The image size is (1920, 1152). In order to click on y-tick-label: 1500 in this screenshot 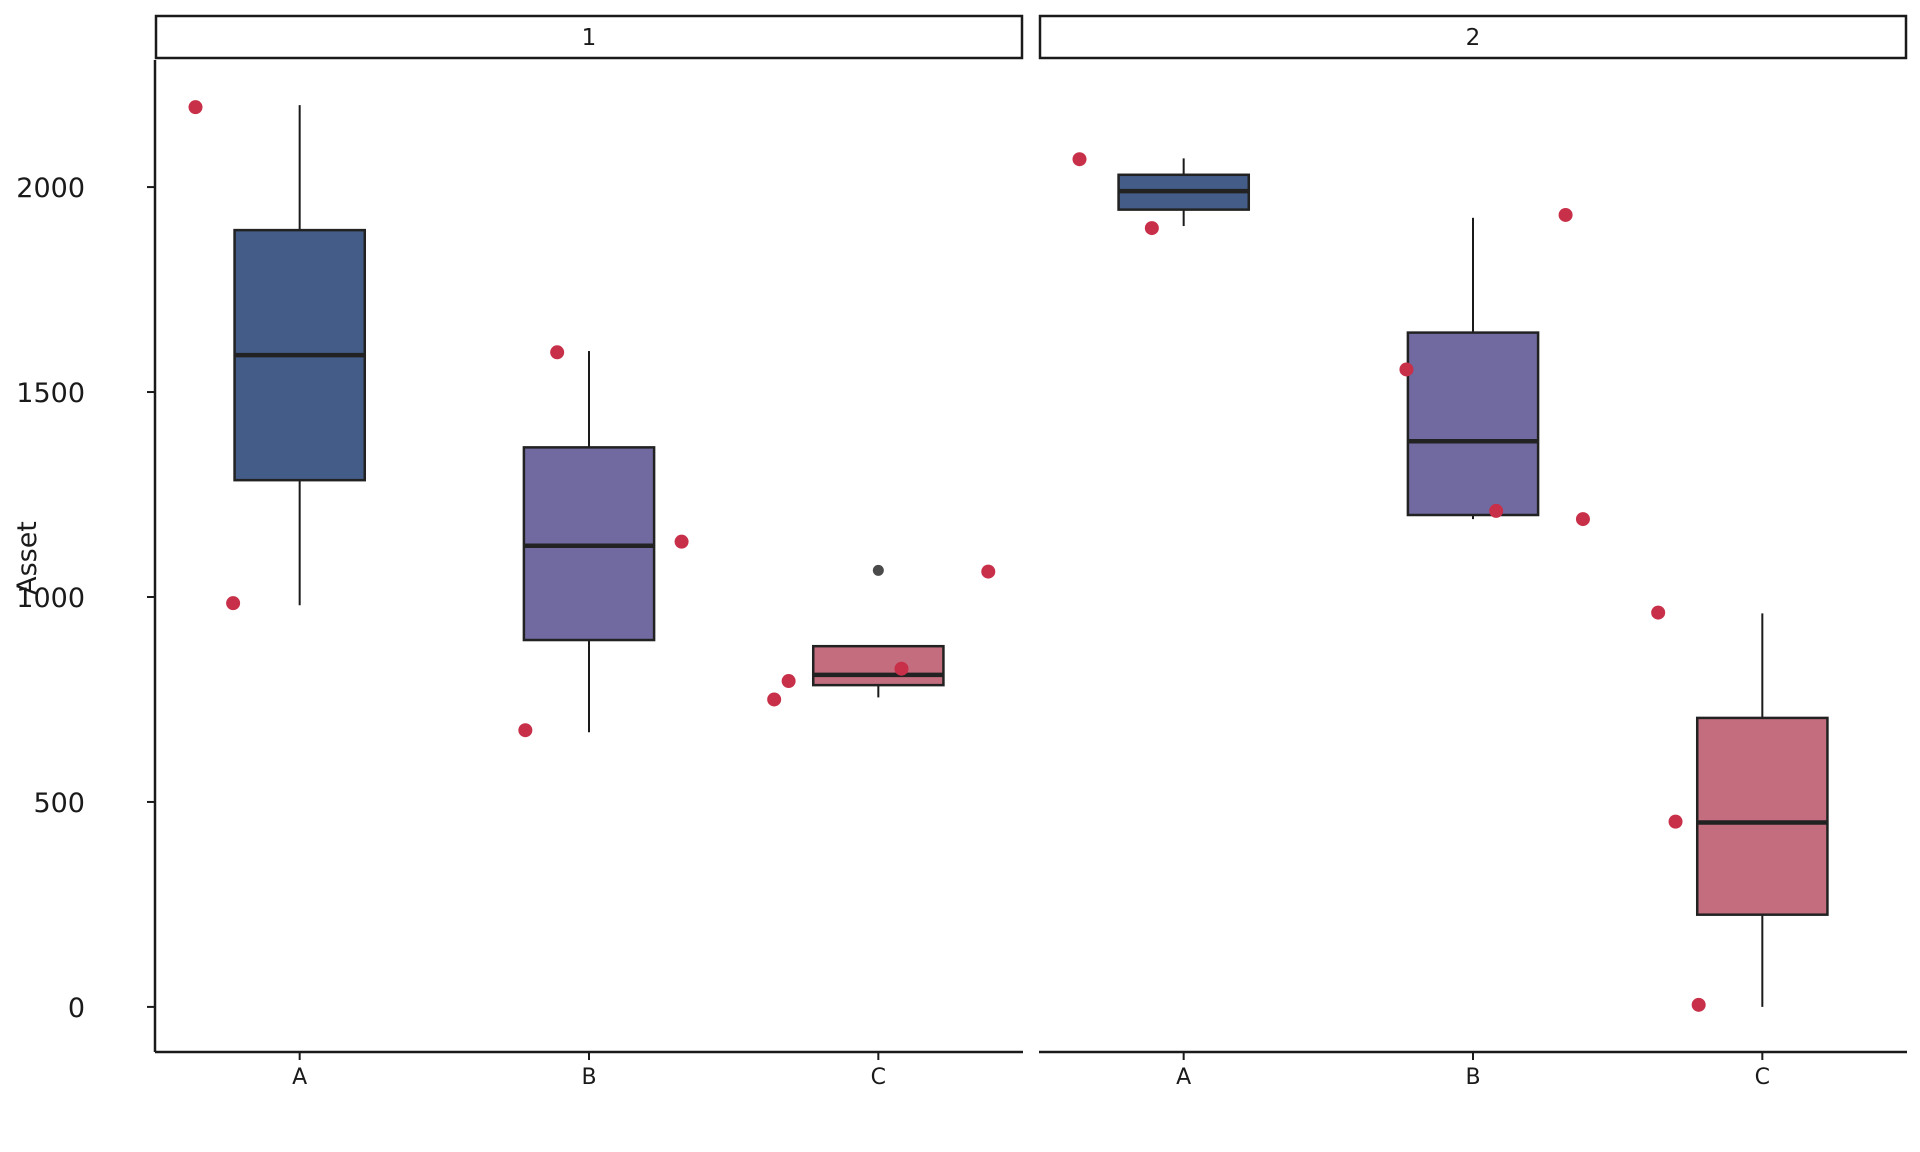, I will do `click(50, 393)`.